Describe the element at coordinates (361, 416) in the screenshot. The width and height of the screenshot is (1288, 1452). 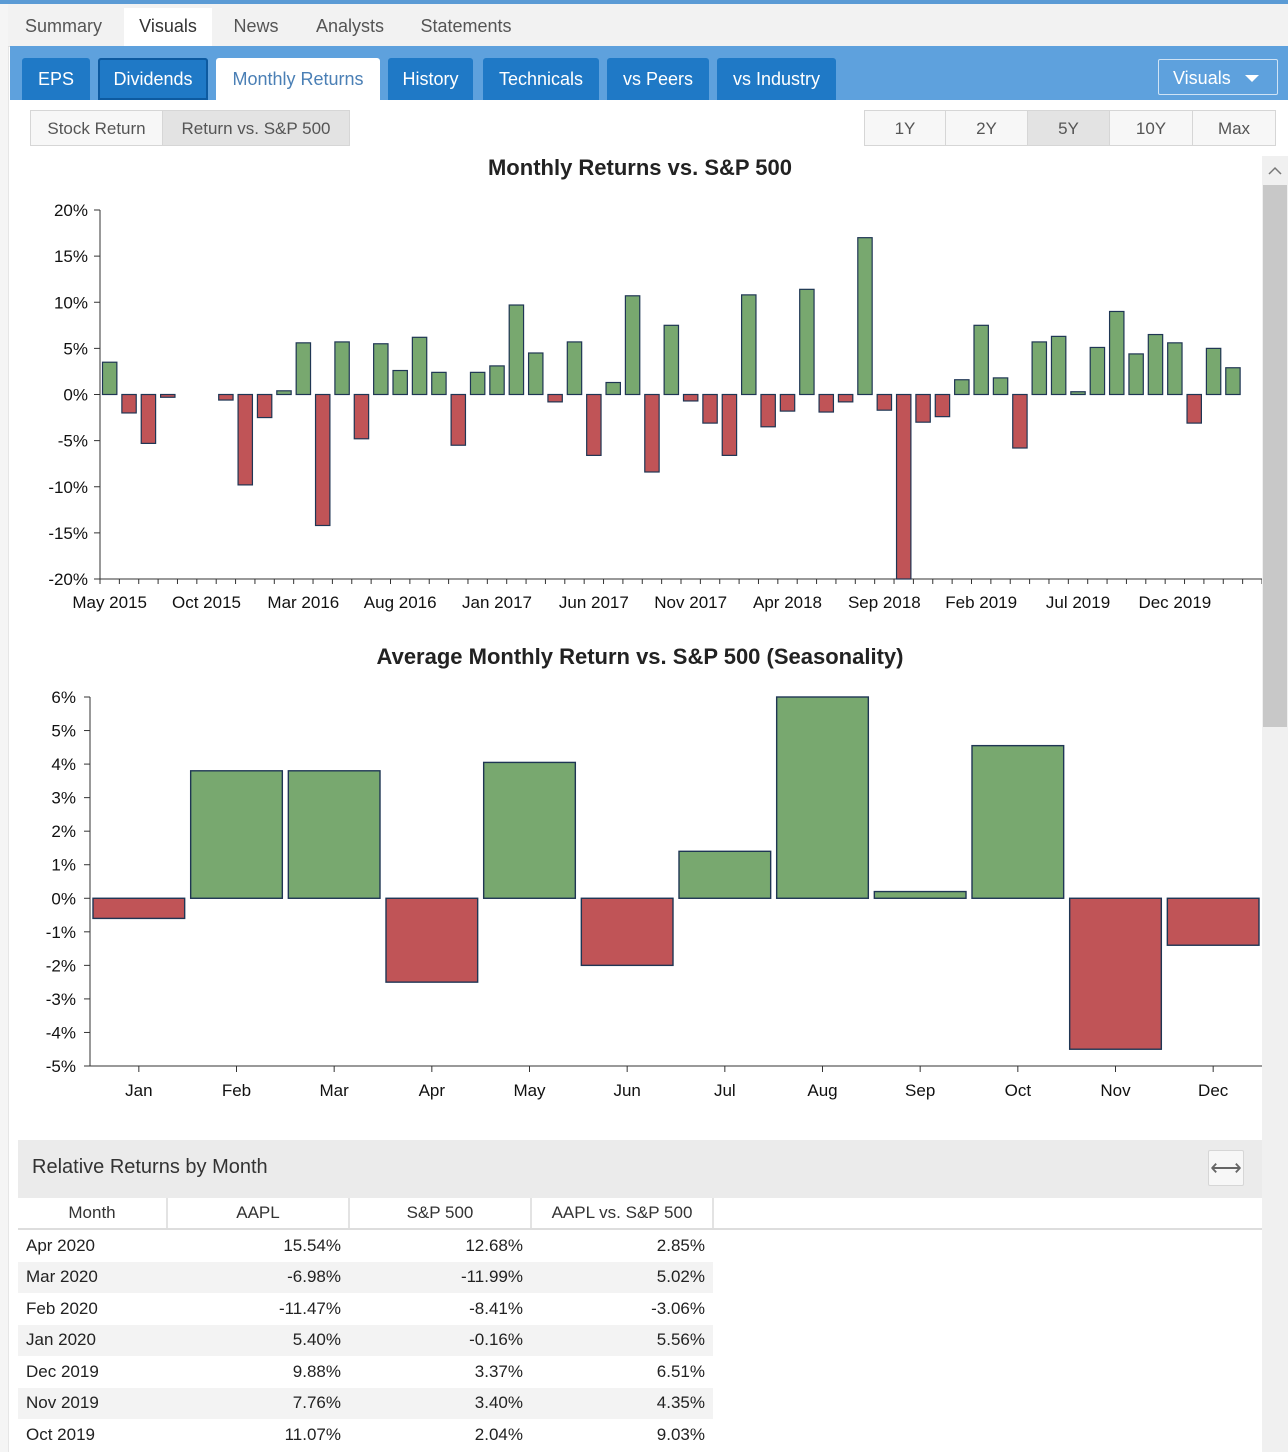
I see `bar-jun-2016` at that location.